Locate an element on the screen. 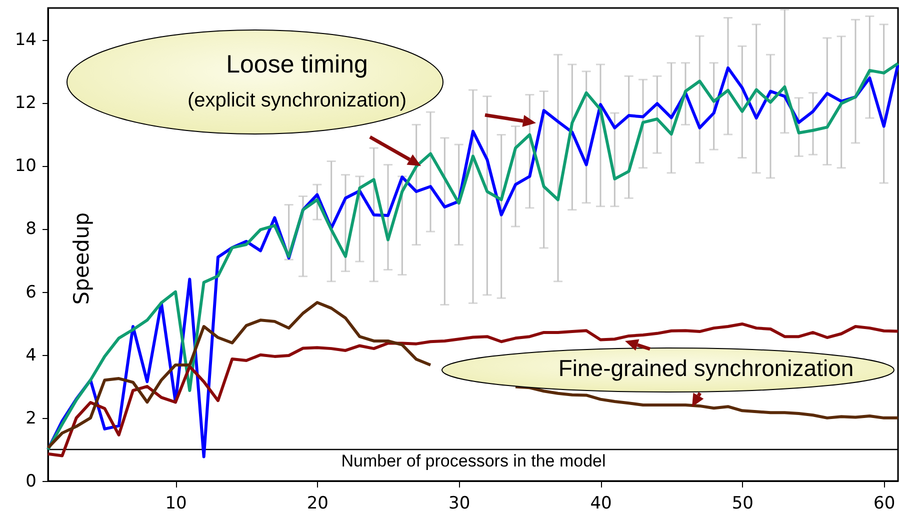 The width and height of the screenshot is (899, 514). y-tick-label: 14 is located at coordinates (25, 40).